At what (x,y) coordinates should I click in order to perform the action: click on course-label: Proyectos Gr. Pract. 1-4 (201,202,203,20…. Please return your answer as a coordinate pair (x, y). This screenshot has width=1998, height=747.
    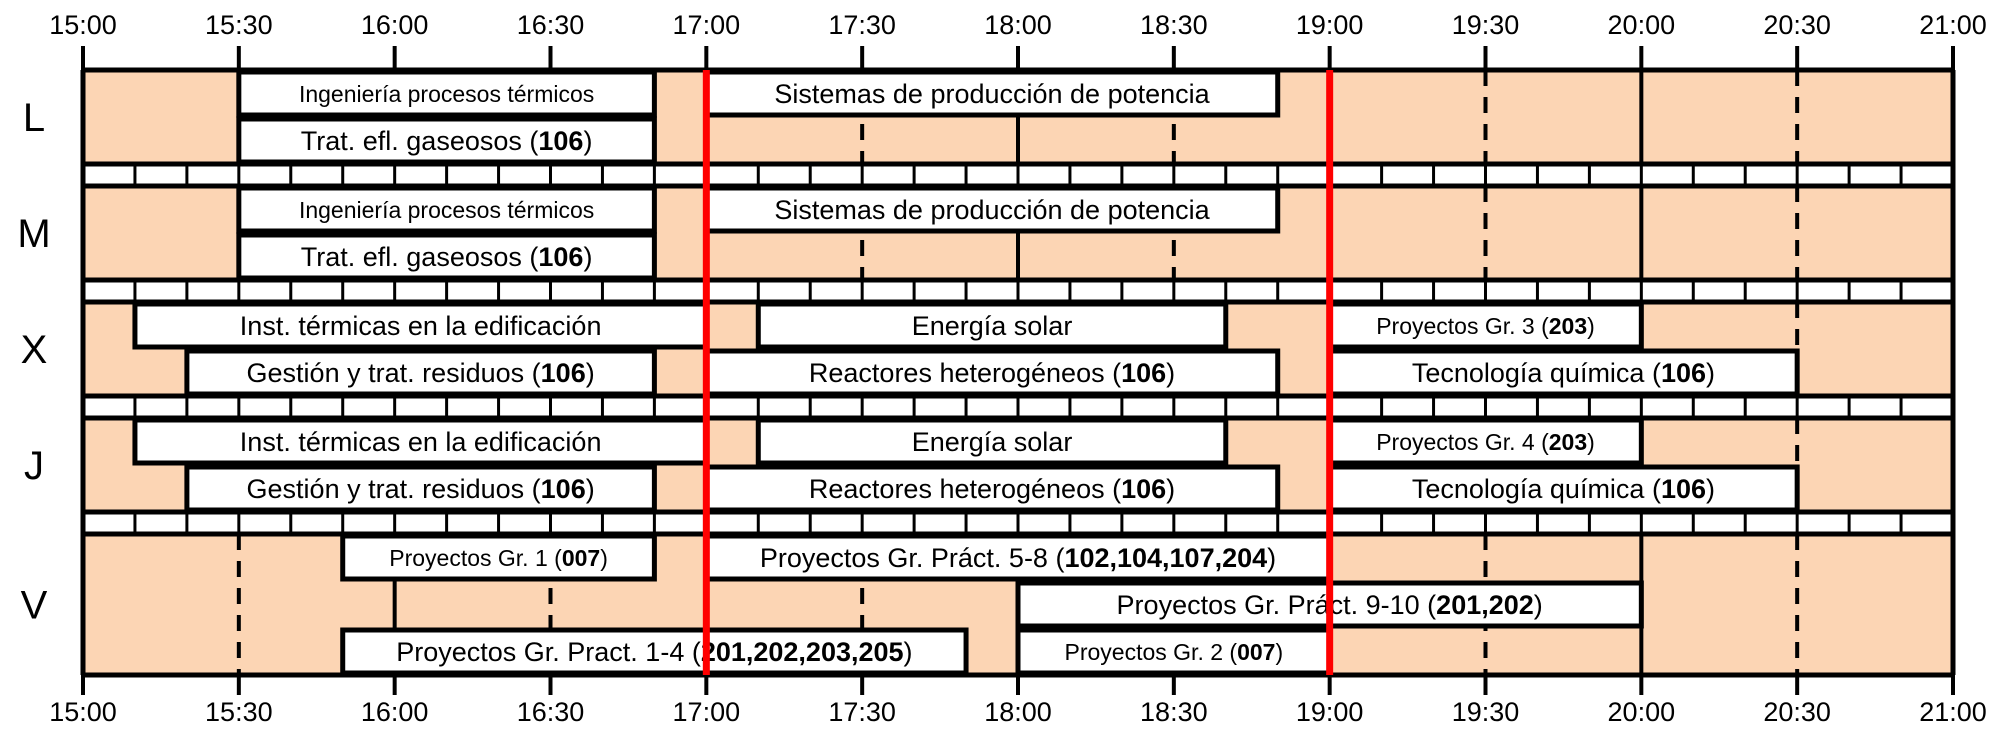
    Looking at the image, I should click on (654, 652).